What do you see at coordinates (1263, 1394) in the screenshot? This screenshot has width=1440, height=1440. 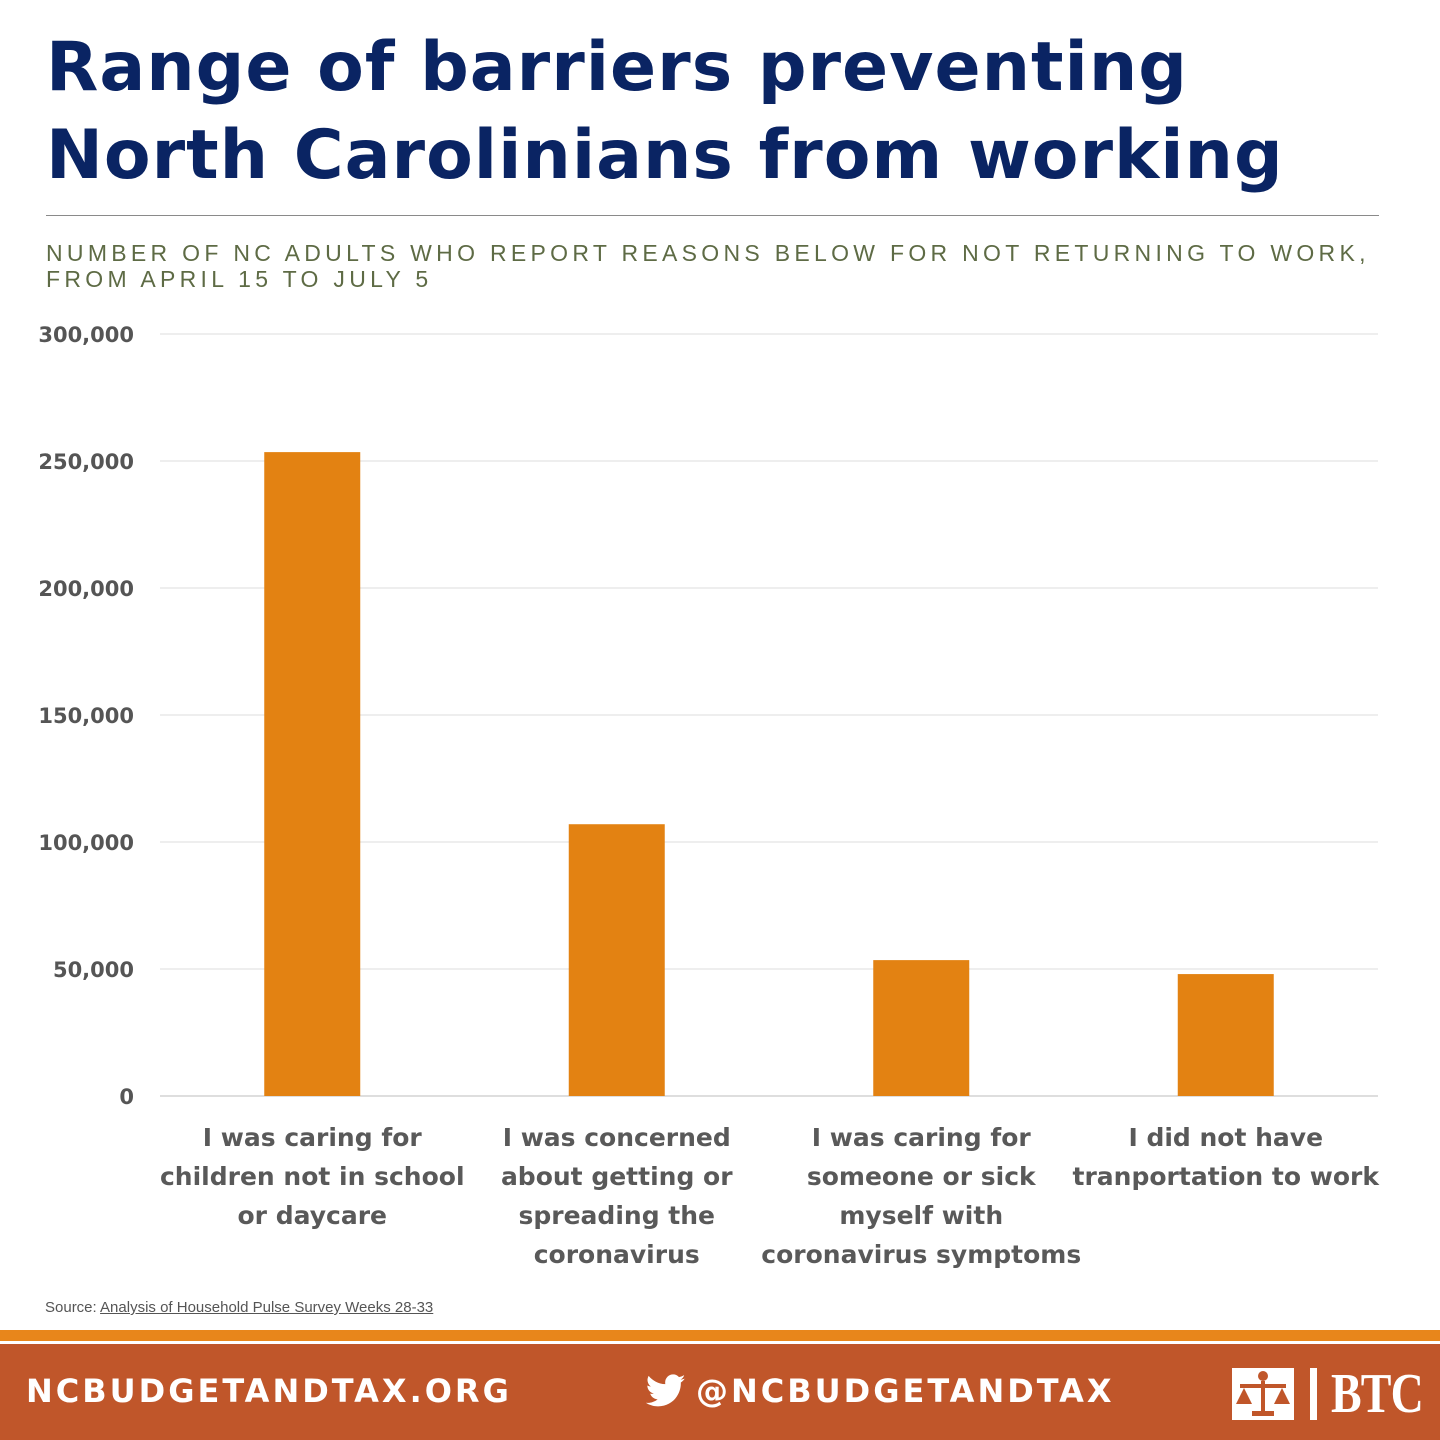 I see `scales-of-justice-logo-icon` at bounding box center [1263, 1394].